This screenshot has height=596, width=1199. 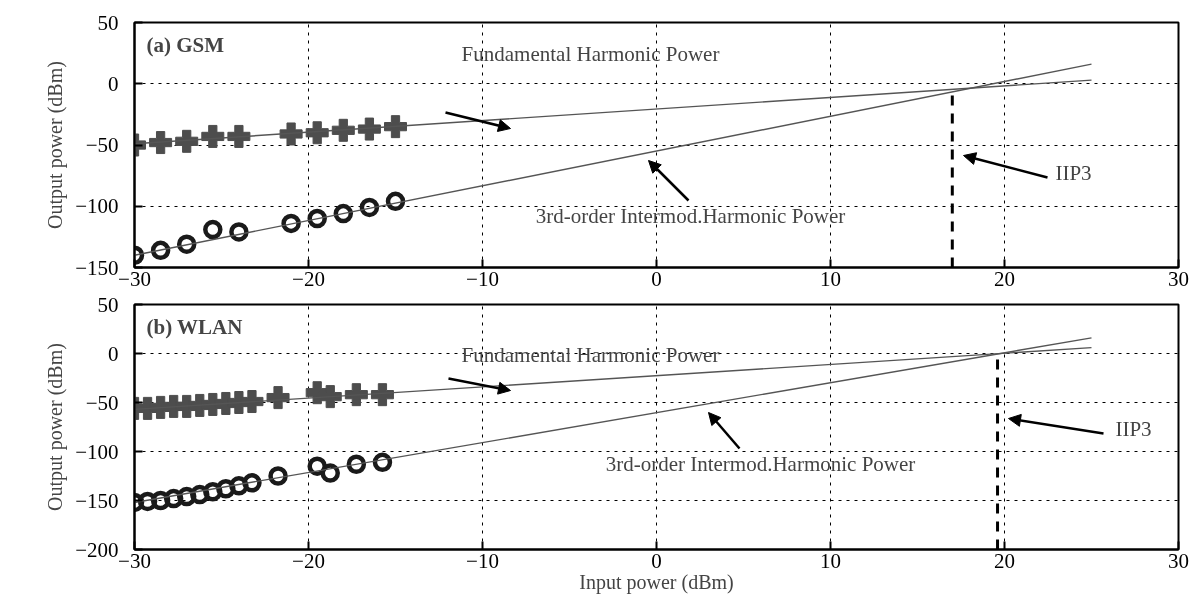 I want to click on x-axis-title: Input power (dBm), so click(x=656, y=582).